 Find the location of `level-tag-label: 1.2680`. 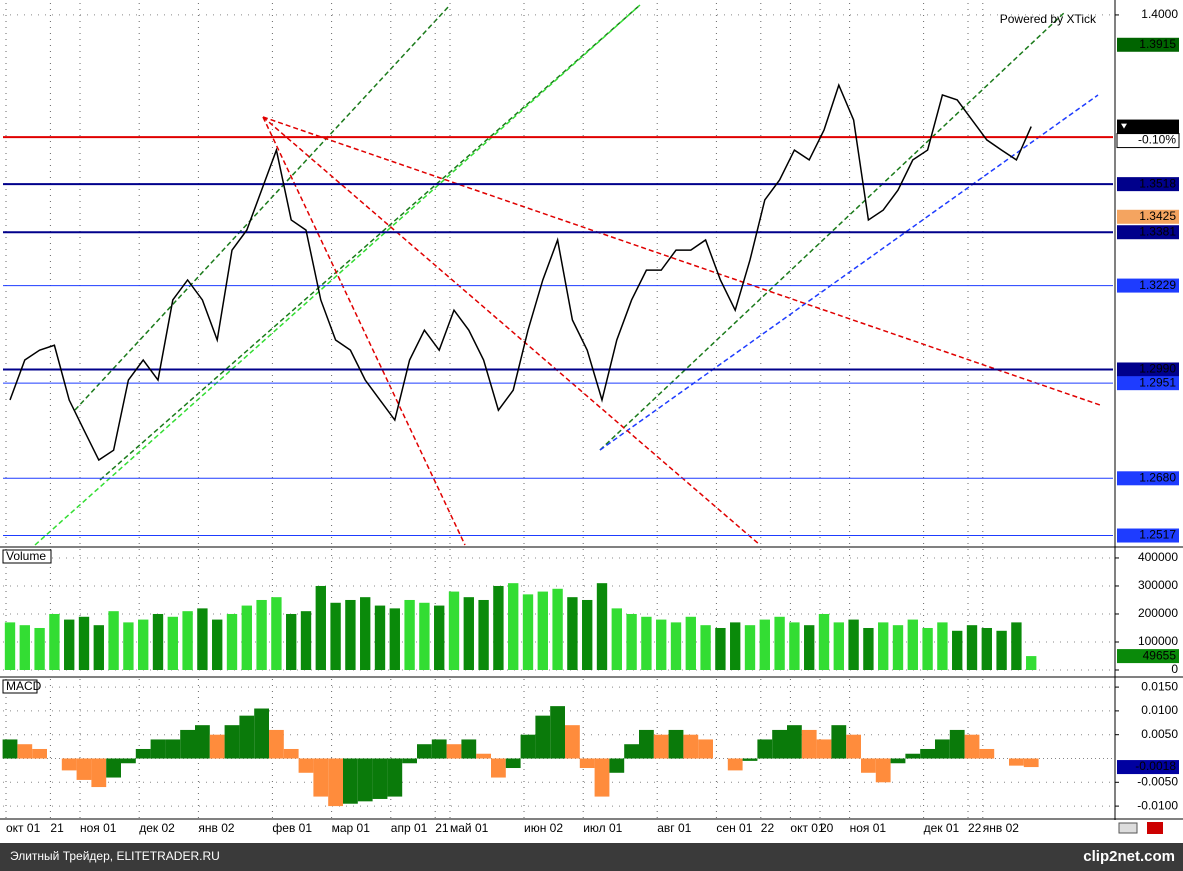

level-tag-label: 1.2680 is located at coordinates (1157, 477).